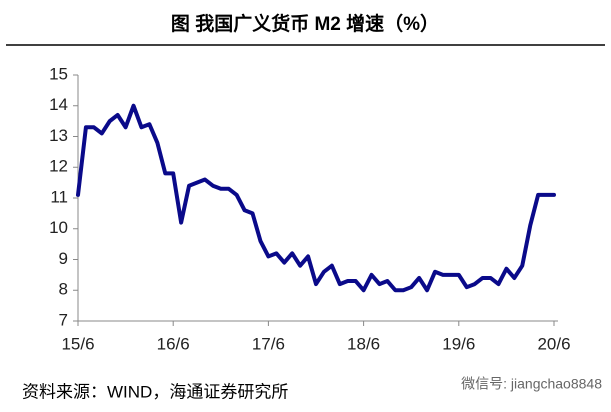 This screenshot has width=611, height=412. I want to click on y-tick-label: 14, so click(58, 104).